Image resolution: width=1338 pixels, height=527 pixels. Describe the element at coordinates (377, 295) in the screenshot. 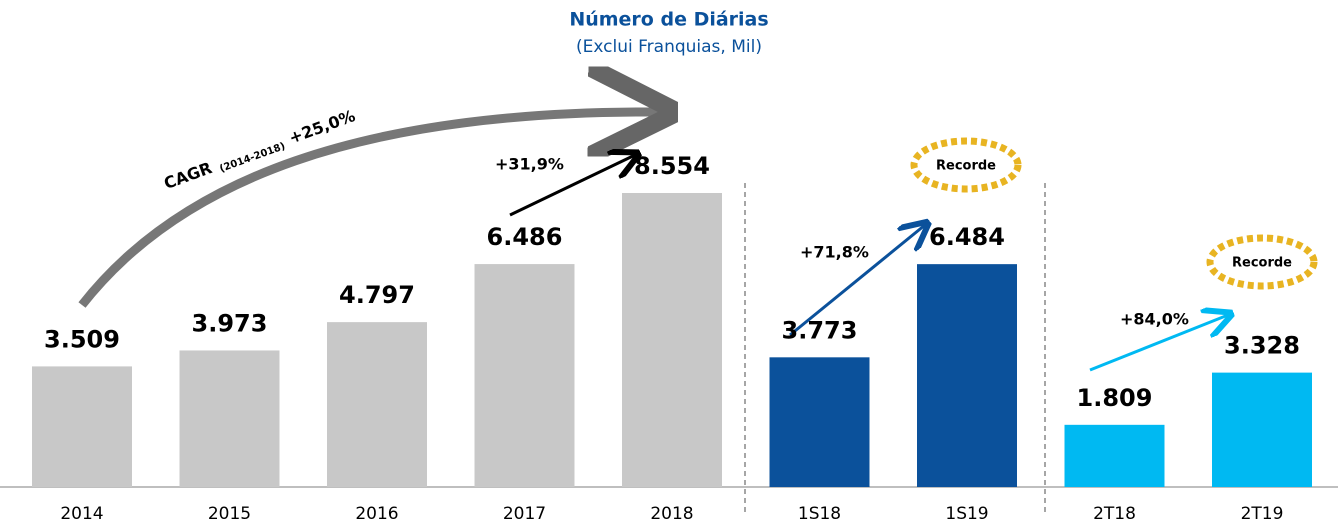

I see `value-label: 4.797` at that location.